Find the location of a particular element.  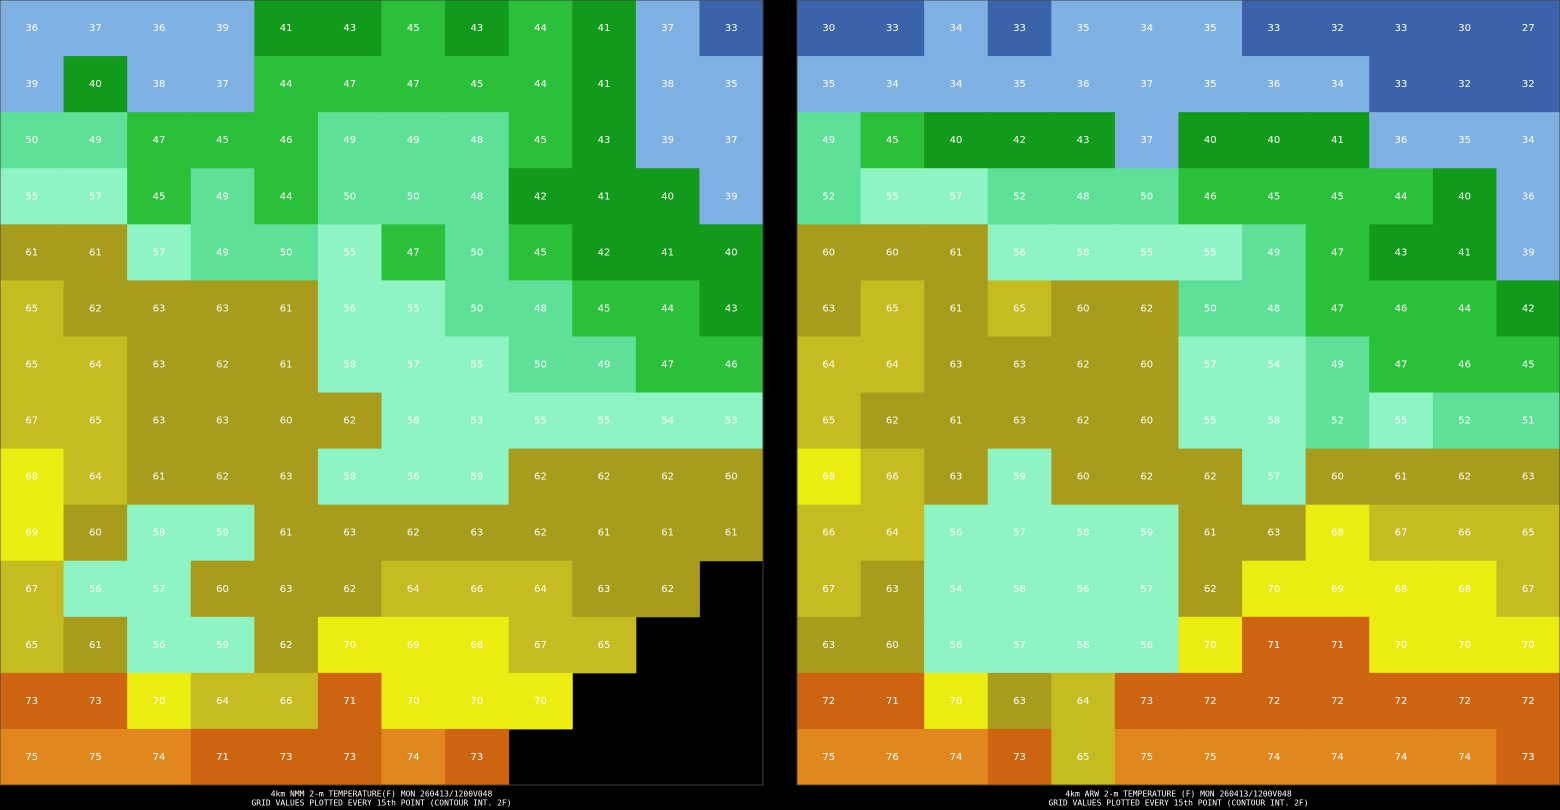

grid-value: 67 is located at coordinates (1528, 589).